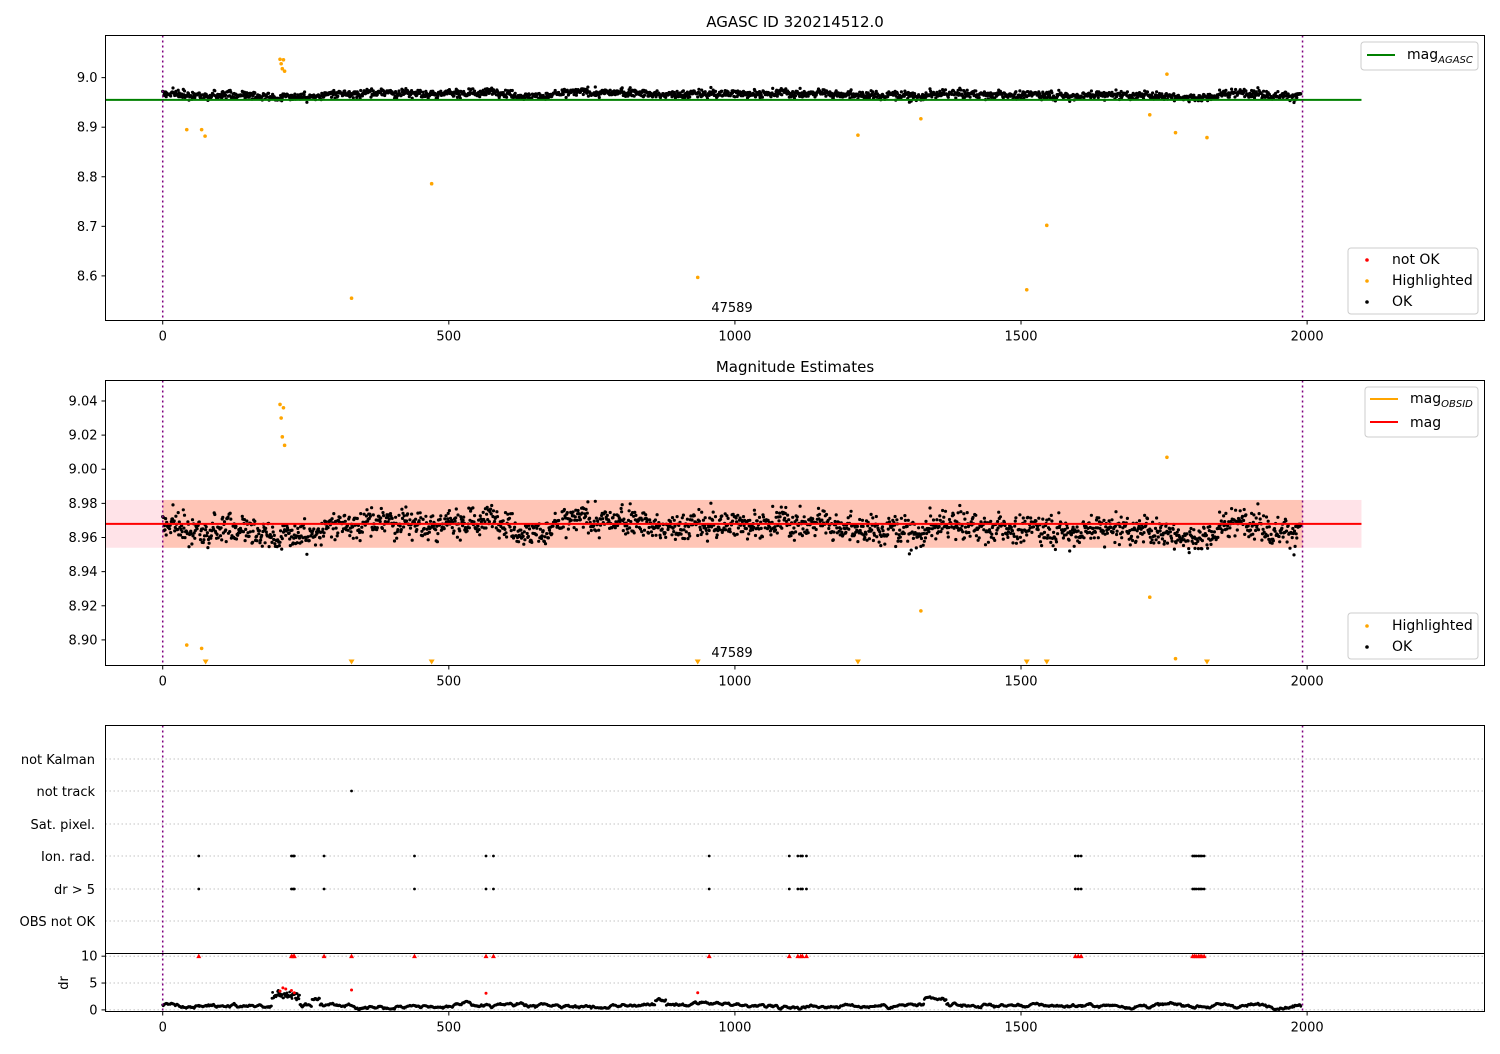 Image resolution: width=1500 pixels, height=1054 pixels. Describe the element at coordinates (734, 337) in the screenshot. I see `panel1-xtick-label-1000: 1000` at that location.